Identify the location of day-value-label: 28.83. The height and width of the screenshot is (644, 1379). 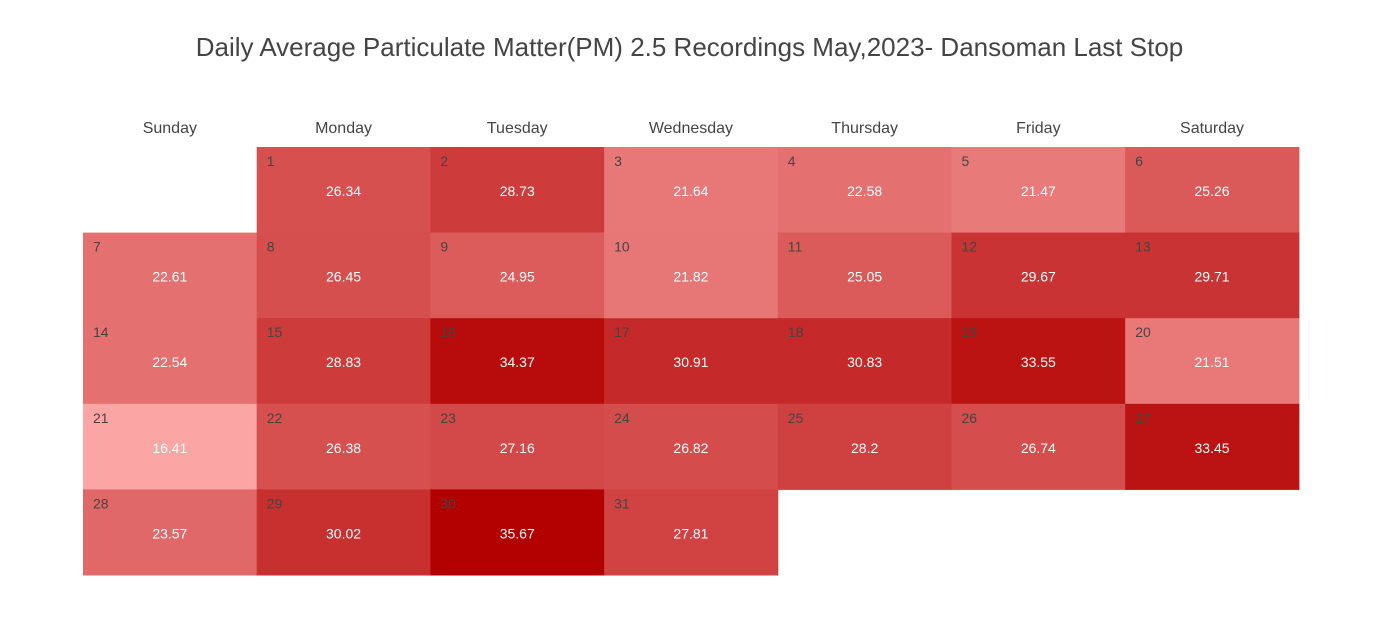
(343, 362).